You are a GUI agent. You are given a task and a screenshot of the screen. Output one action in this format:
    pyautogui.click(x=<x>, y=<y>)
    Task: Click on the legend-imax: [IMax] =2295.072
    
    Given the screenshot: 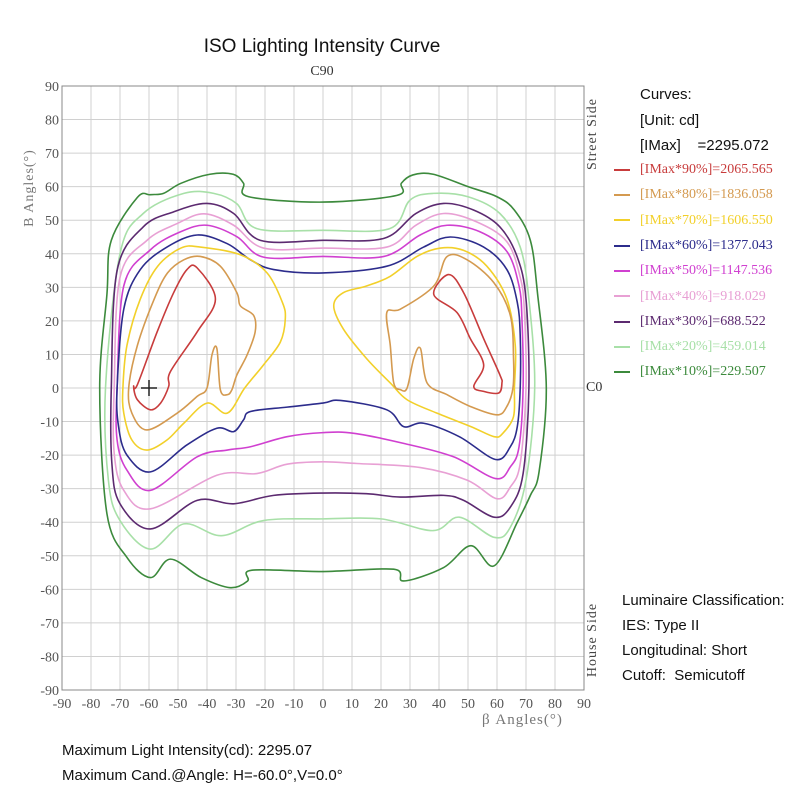 What is the action you would take?
    pyautogui.click(x=704, y=145)
    